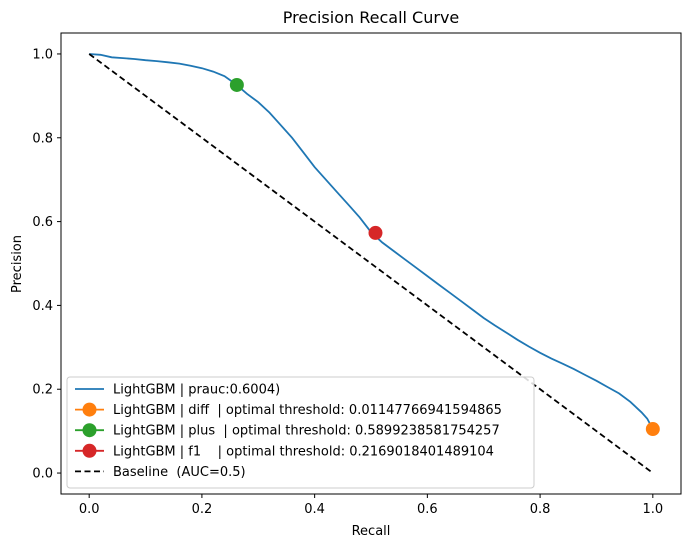 This screenshot has height=547, width=691. I want to click on x-tick-label: 0.8, so click(540, 509).